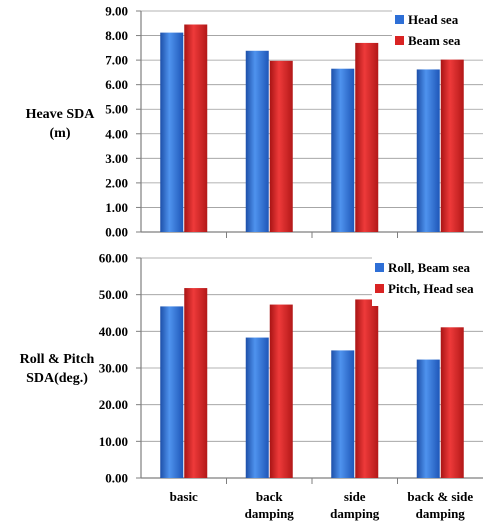 This screenshot has width=500, height=527. I want to click on y-axis-label-line2: SDA(deg.), so click(57, 378).